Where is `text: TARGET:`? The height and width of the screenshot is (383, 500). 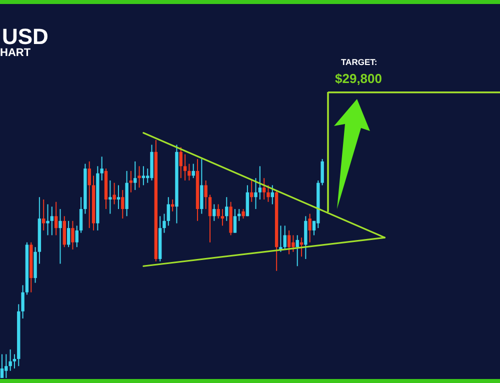
text: TARGET: is located at coordinates (359, 62).